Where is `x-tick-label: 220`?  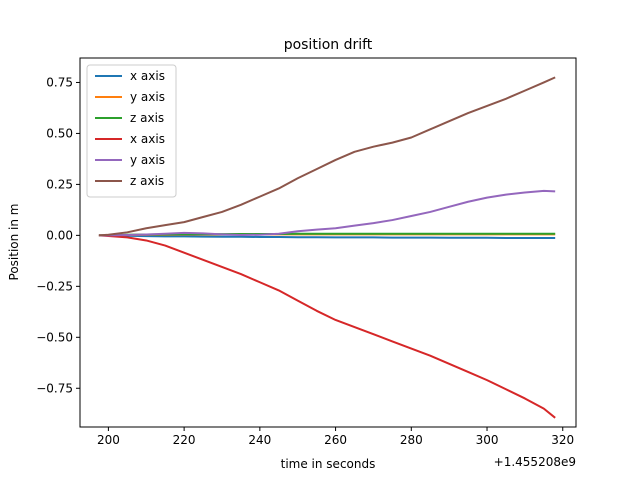 x-tick-label: 220 is located at coordinates (184, 440).